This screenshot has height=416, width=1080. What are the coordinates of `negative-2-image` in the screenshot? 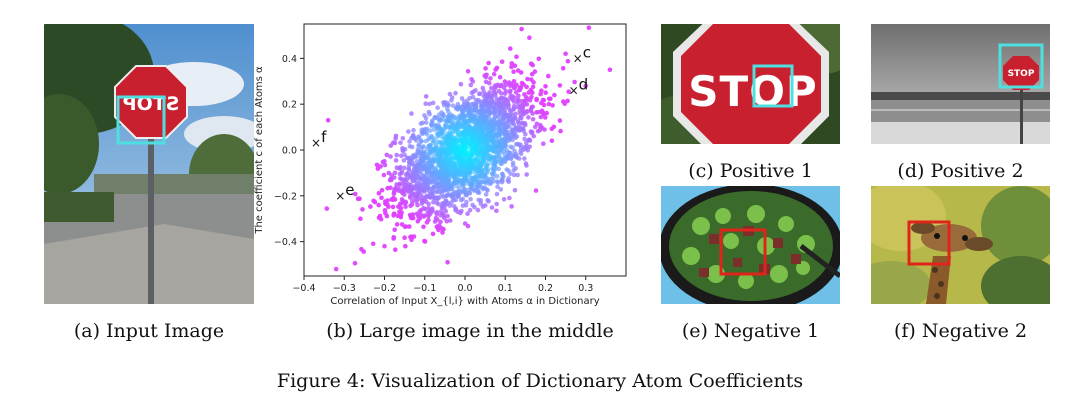 It's located at (960, 245).